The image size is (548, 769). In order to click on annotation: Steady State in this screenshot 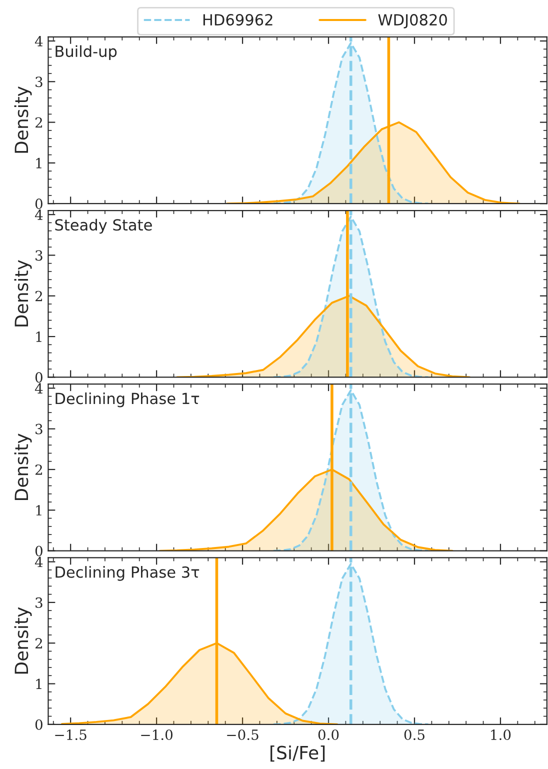, I will do `click(103, 226)`.